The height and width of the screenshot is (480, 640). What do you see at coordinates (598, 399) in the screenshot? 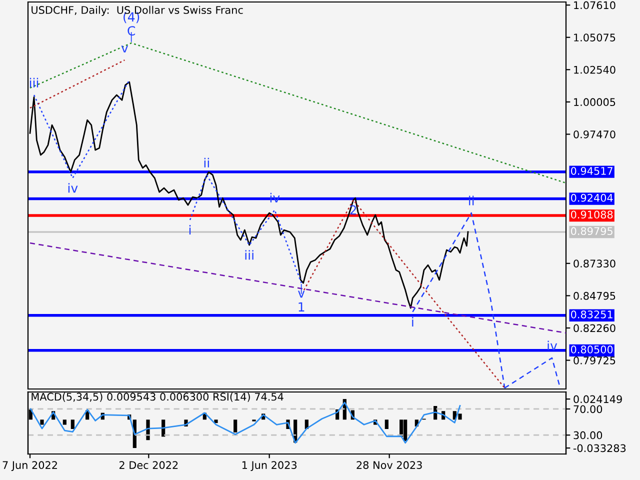
I see `y-tick-label: 0.024149` at bounding box center [598, 399].